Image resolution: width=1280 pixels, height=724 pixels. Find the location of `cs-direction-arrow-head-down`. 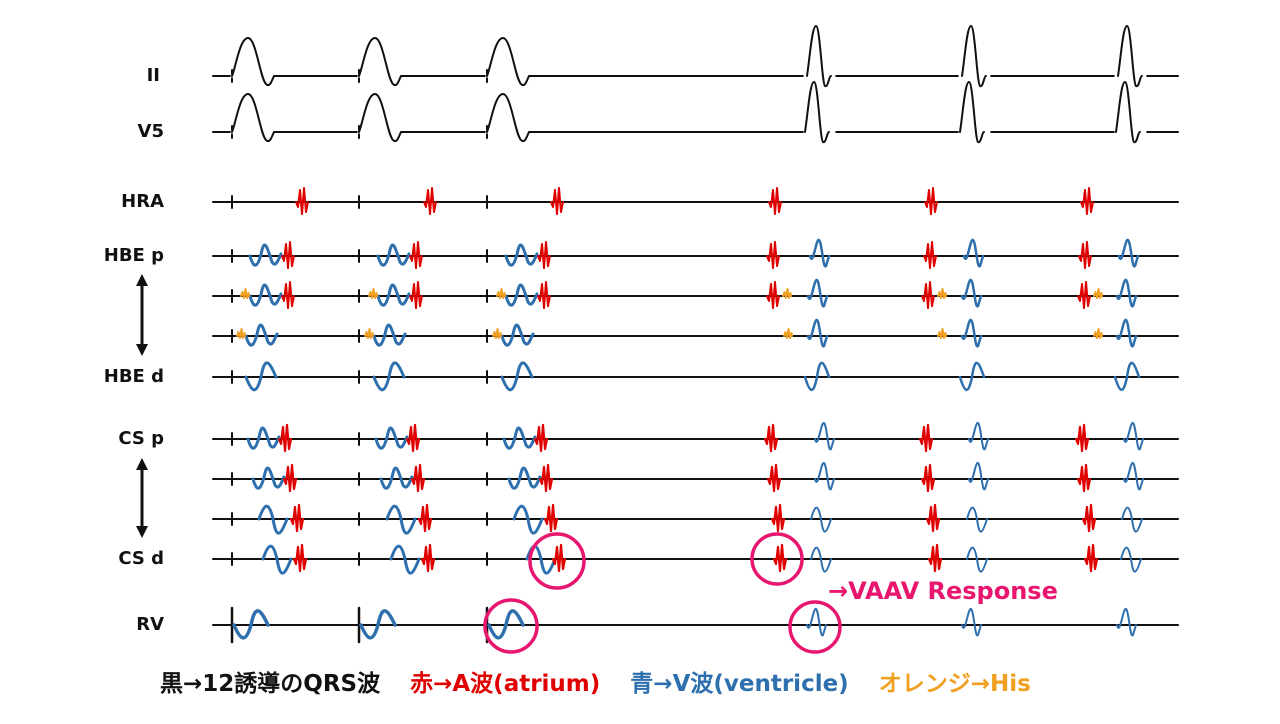

cs-direction-arrow-head-down is located at coordinates (142, 532).